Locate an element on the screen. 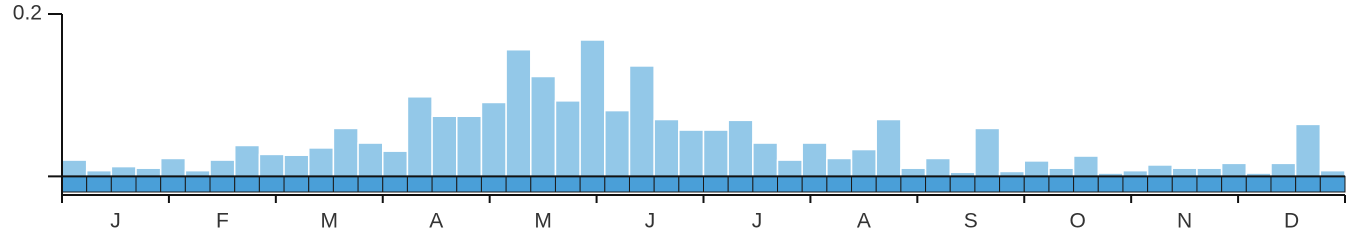 The height and width of the screenshot is (240, 1358). month-label: S is located at coordinates (971, 221).